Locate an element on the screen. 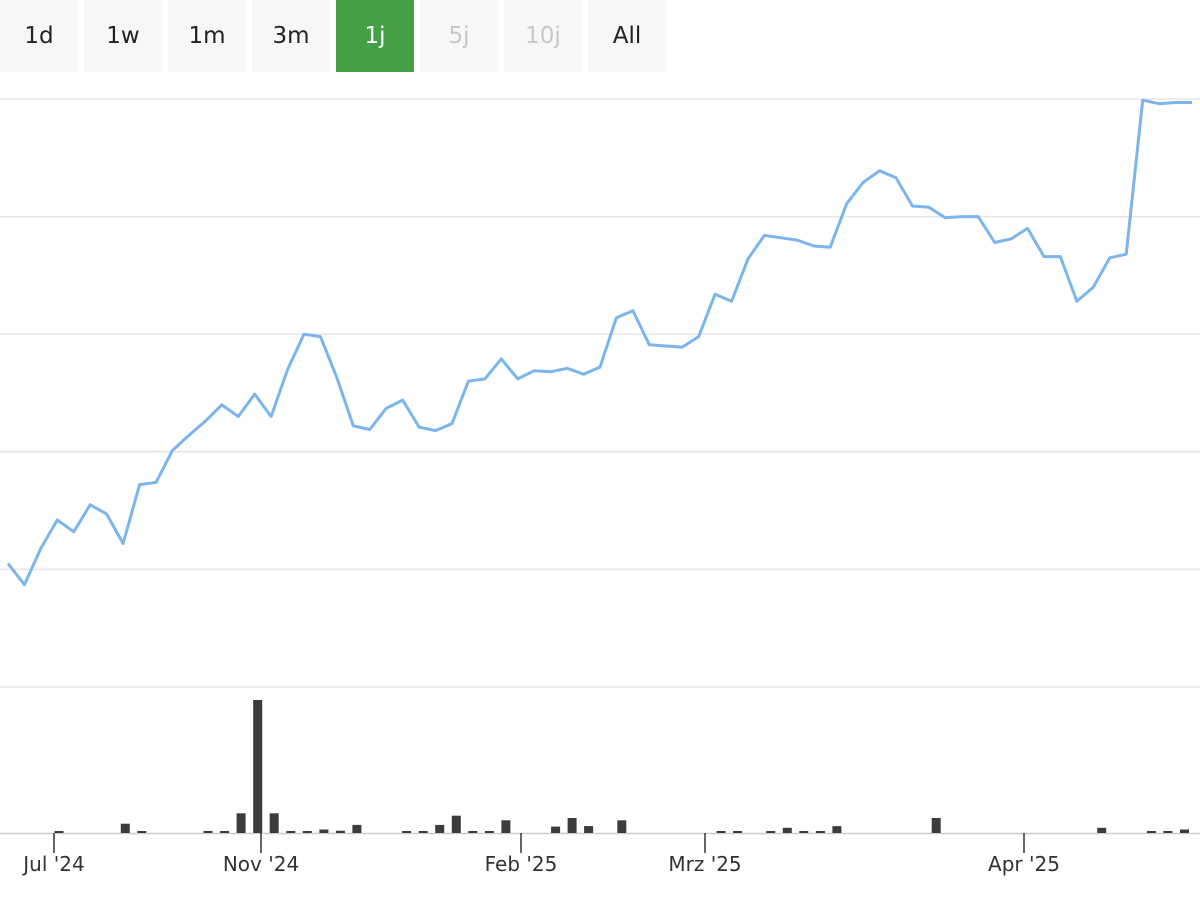 The image size is (1200, 900). time-range-selector: 1d 1w 1m 3m 1j 5j 10j All is located at coordinates (336, 36).